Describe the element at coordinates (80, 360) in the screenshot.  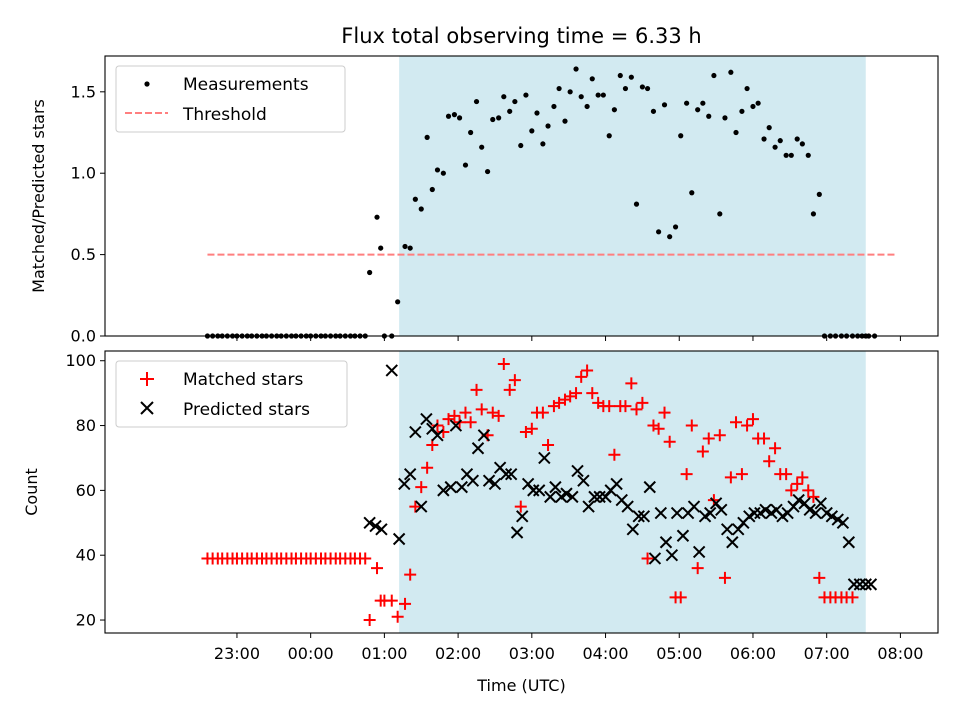
I see `y-tick-label: 100` at that location.